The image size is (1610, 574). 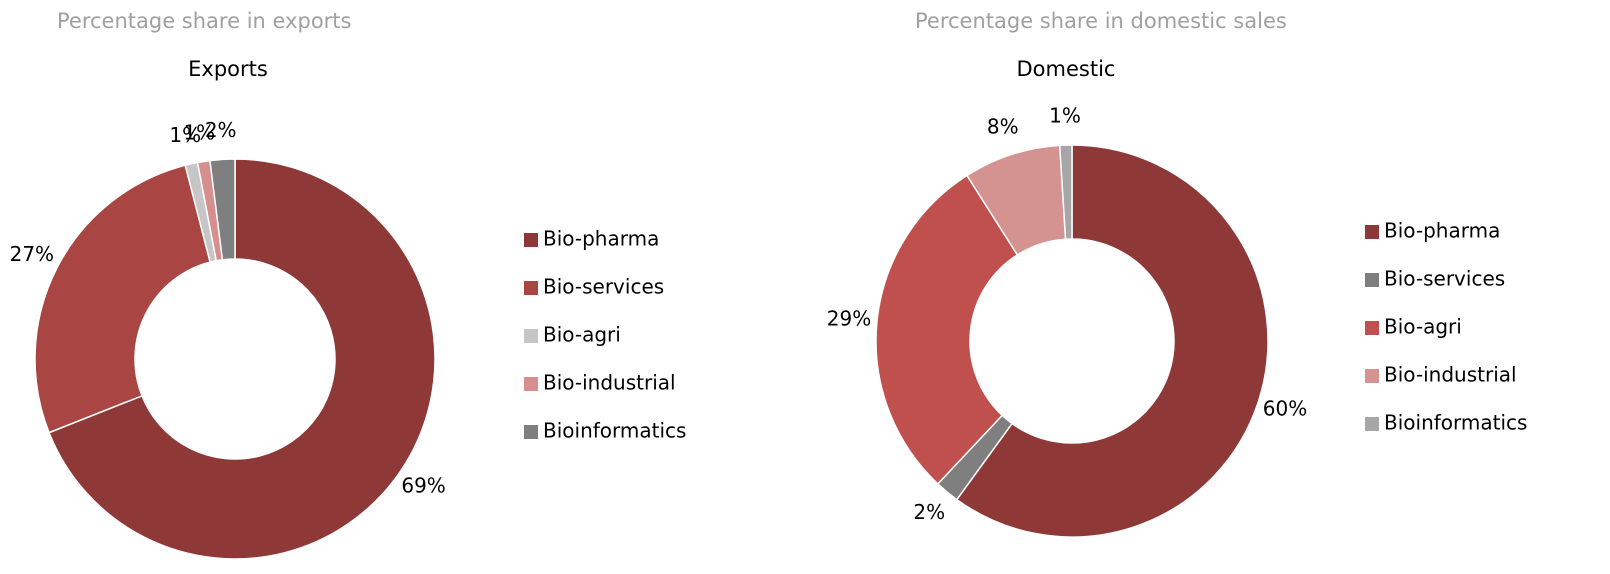 What do you see at coordinates (228, 69) in the screenshot?
I see `chart-title: Exports` at bounding box center [228, 69].